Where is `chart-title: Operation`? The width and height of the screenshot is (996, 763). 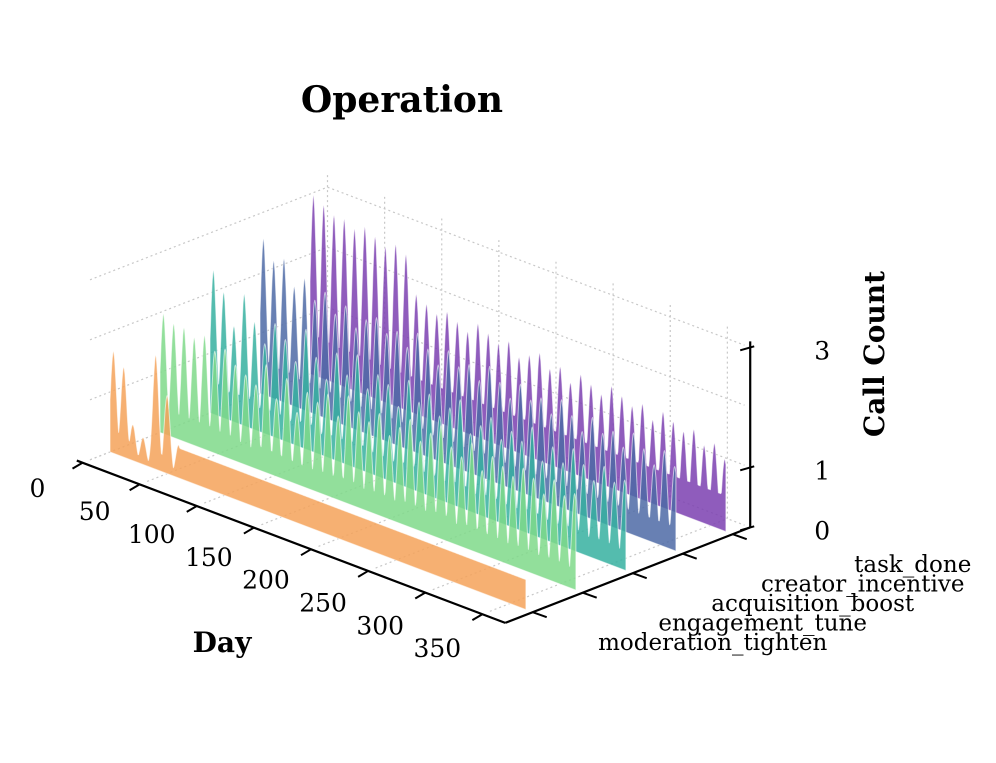 chart-title: Operation is located at coordinates (402, 100).